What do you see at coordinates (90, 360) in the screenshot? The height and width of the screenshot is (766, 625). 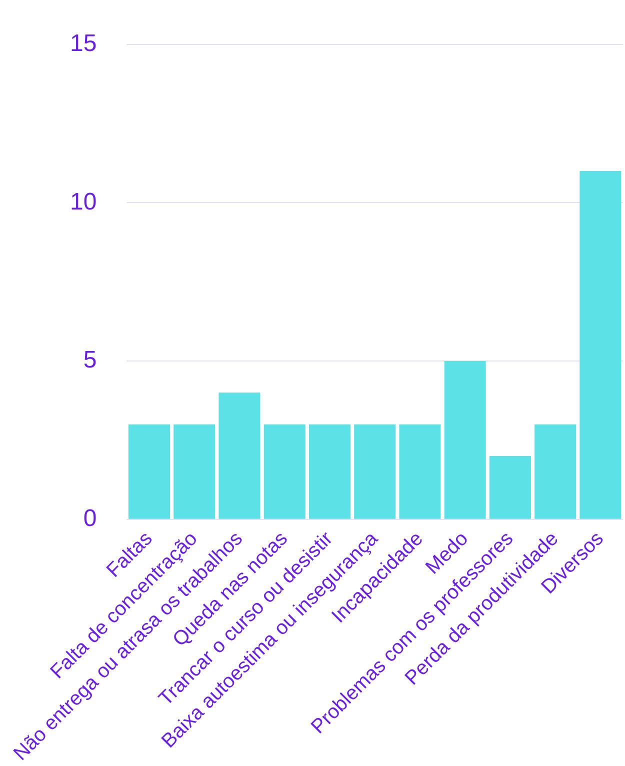 I see `y-tick-label: 5` at bounding box center [90, 360].